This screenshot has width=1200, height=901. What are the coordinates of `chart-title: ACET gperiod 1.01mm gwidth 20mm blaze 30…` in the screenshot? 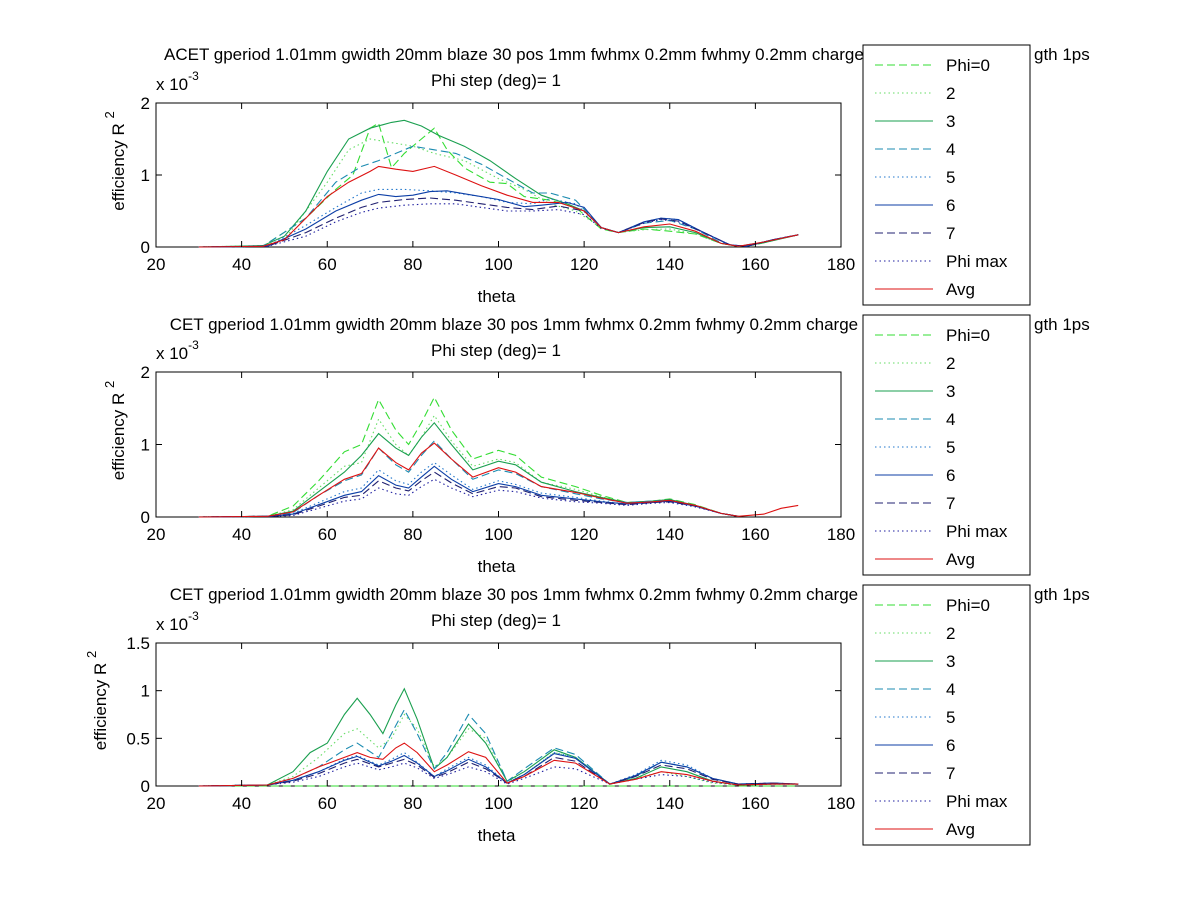 It's located at (521, 54).